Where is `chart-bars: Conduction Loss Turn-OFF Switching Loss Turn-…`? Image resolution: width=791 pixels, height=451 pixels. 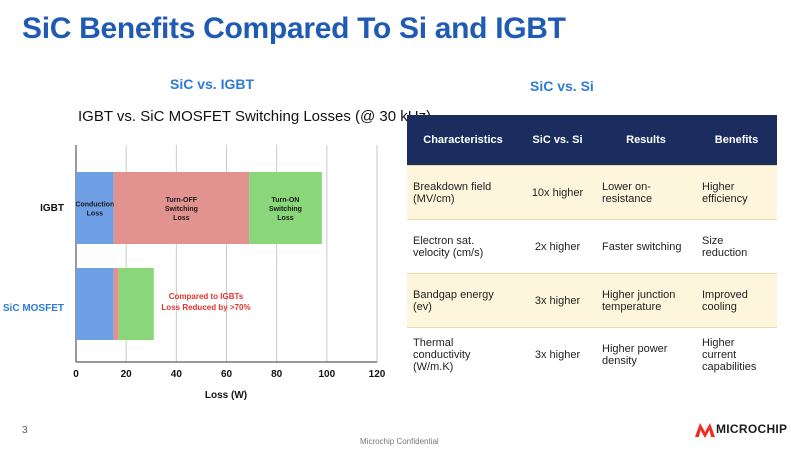
chart-bars: Conduction Loss Turn-OFF Switching Loss Turn-… is located at coordinates (198, 256).